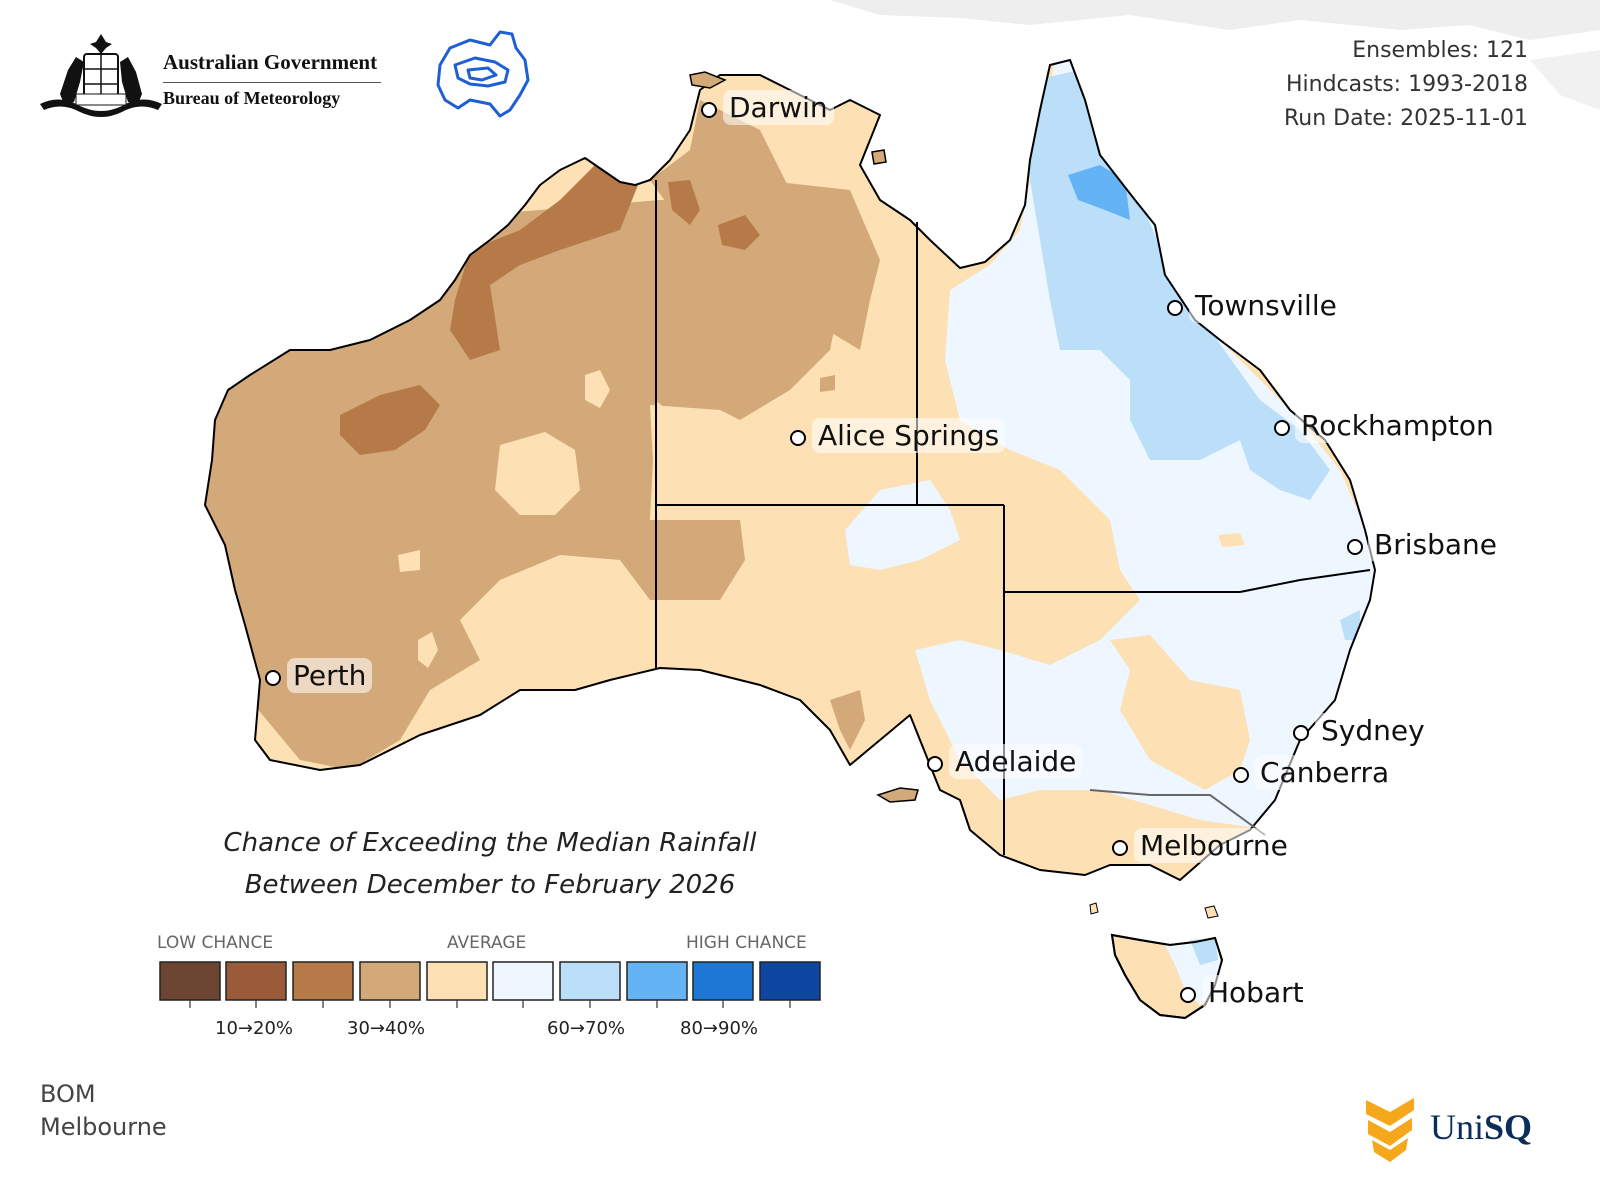 This screenshot has height=1200, width=1600. What do you see at coordinates (252, 98) in the screenshot?
I see `agency-title: Bureau of Meteorology` at bounding box center [252, 98].